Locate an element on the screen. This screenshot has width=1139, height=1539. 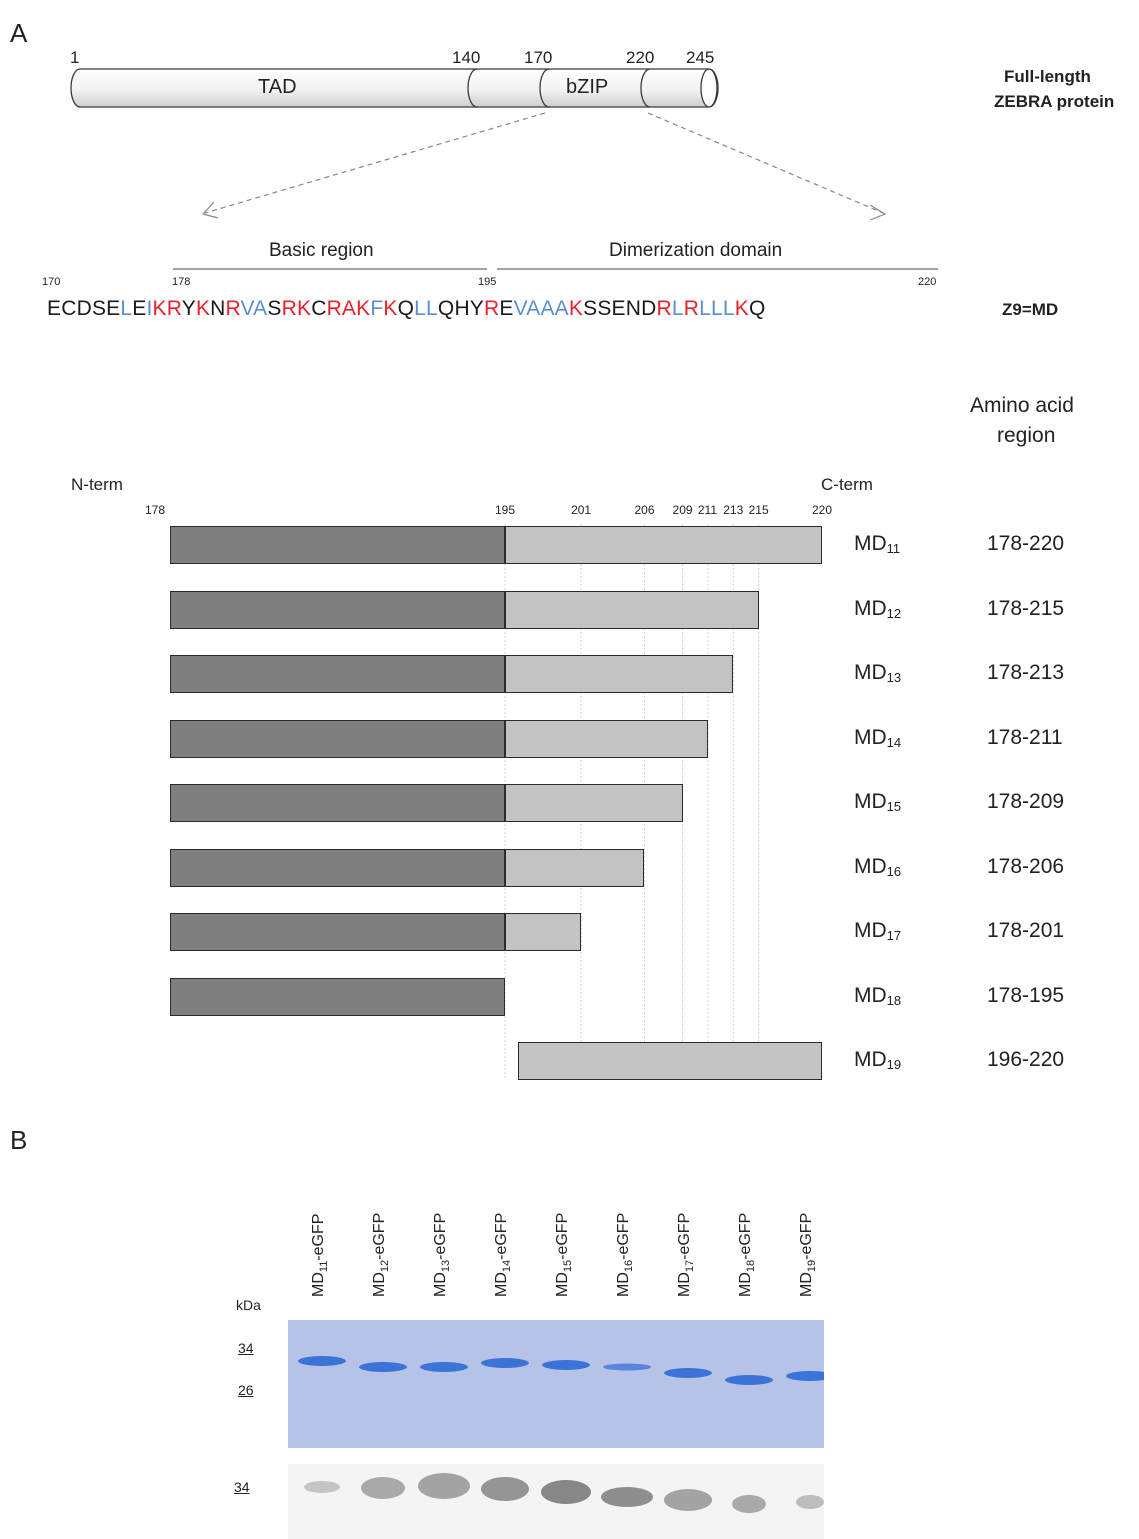
construct-range: 178-220 is located at coordinates (1026, 543).